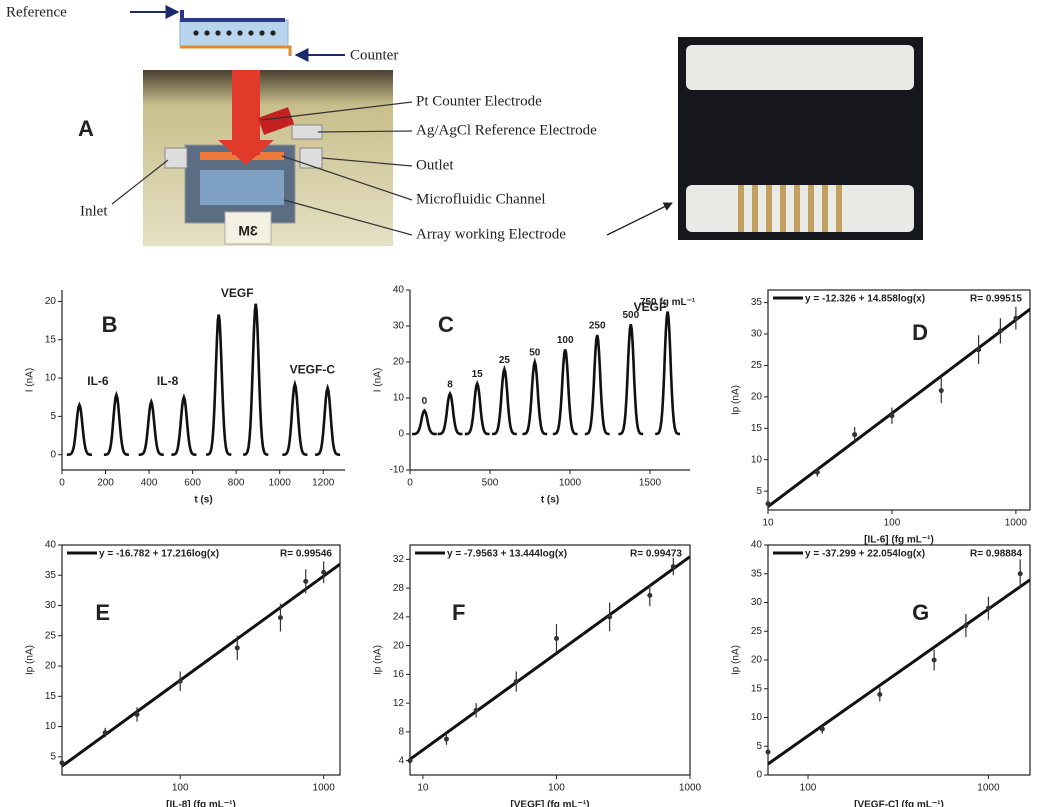  I want to click on peak-label: 750 fg mL⁻¹, so click(668, 302).